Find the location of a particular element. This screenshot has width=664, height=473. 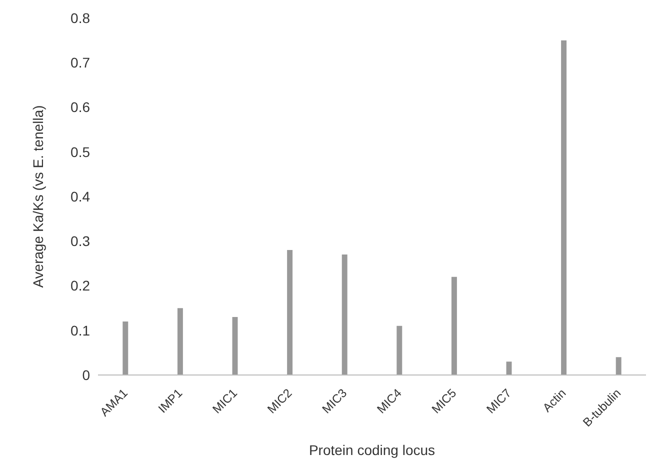

y-tick-label: 0.1 is located at coordinates (80, 330).